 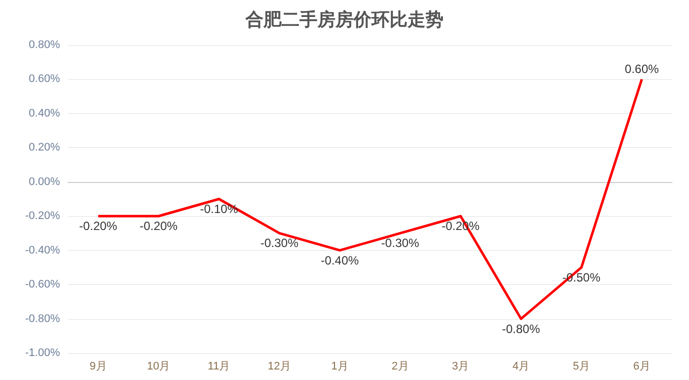 What do you see at coordinates (42, 353) in the screenshot?
I see `y-tick-label: -1.00%` at bounding box center [42, 353].